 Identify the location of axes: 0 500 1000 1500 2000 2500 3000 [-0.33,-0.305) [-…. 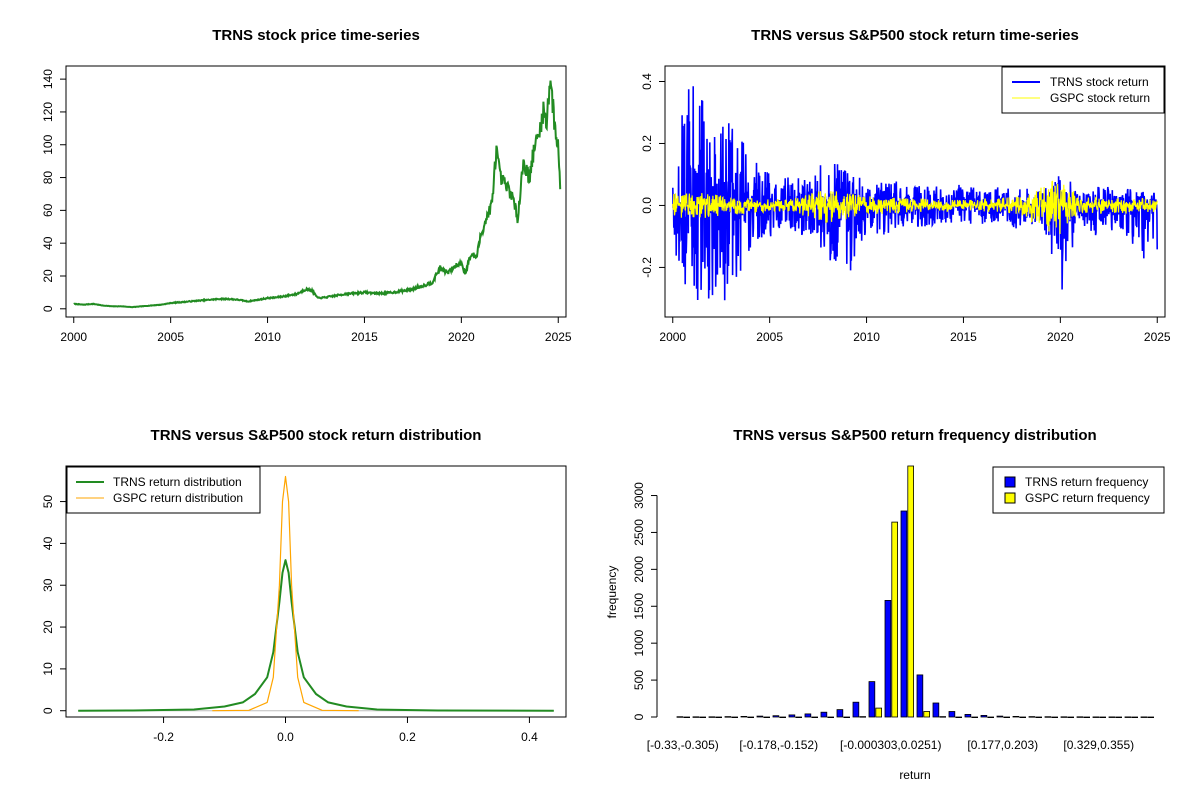
(883, 617).